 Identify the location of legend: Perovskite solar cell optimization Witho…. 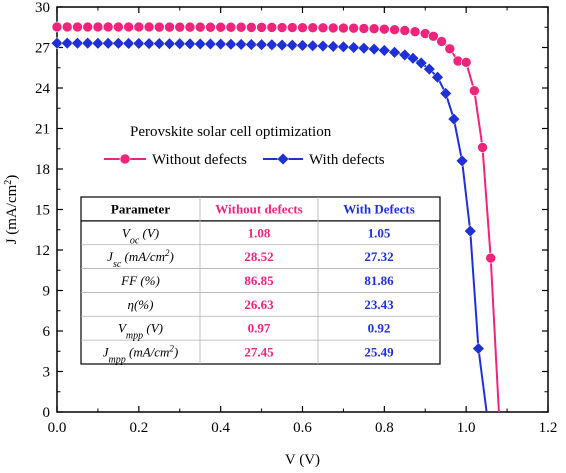
(244, 146).